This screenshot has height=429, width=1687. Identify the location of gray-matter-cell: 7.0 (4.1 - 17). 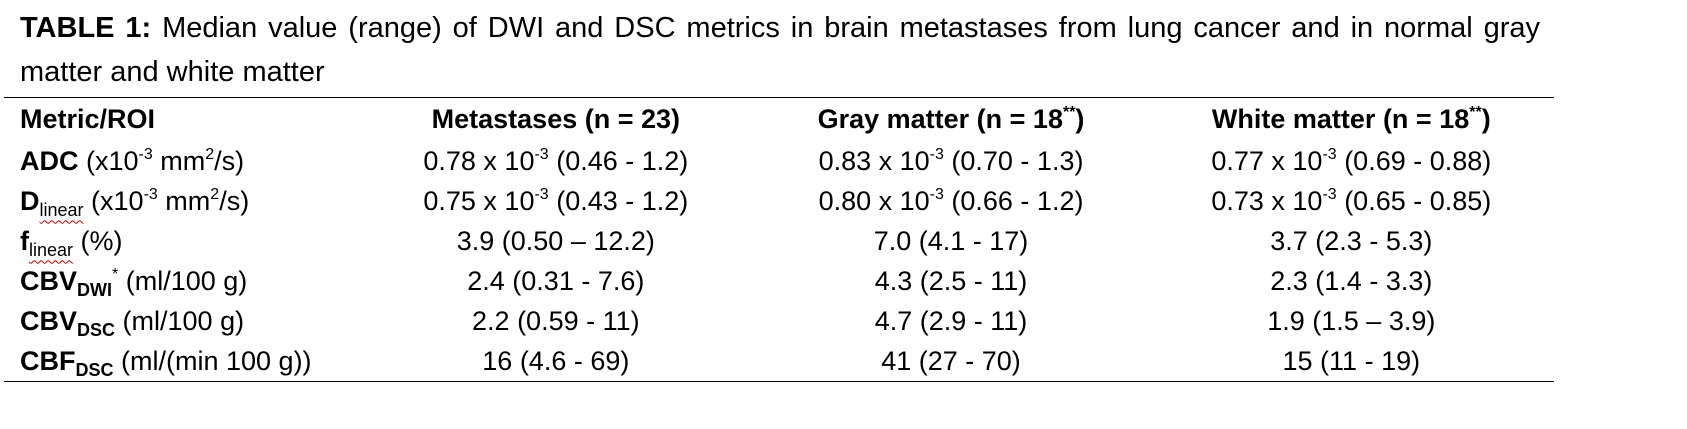
(951, 240).